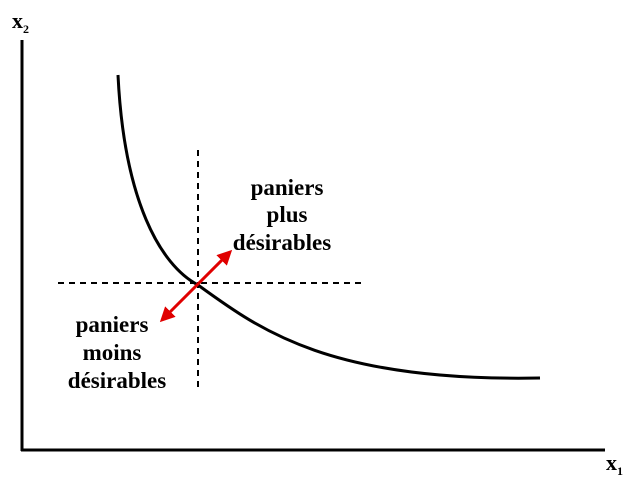 The height and width of the screenshot is (477, 627). What do you see at coordinates (20, 22) in the screenshot?
I see `y-axis-label: x2` at bounding box center [20, 22].